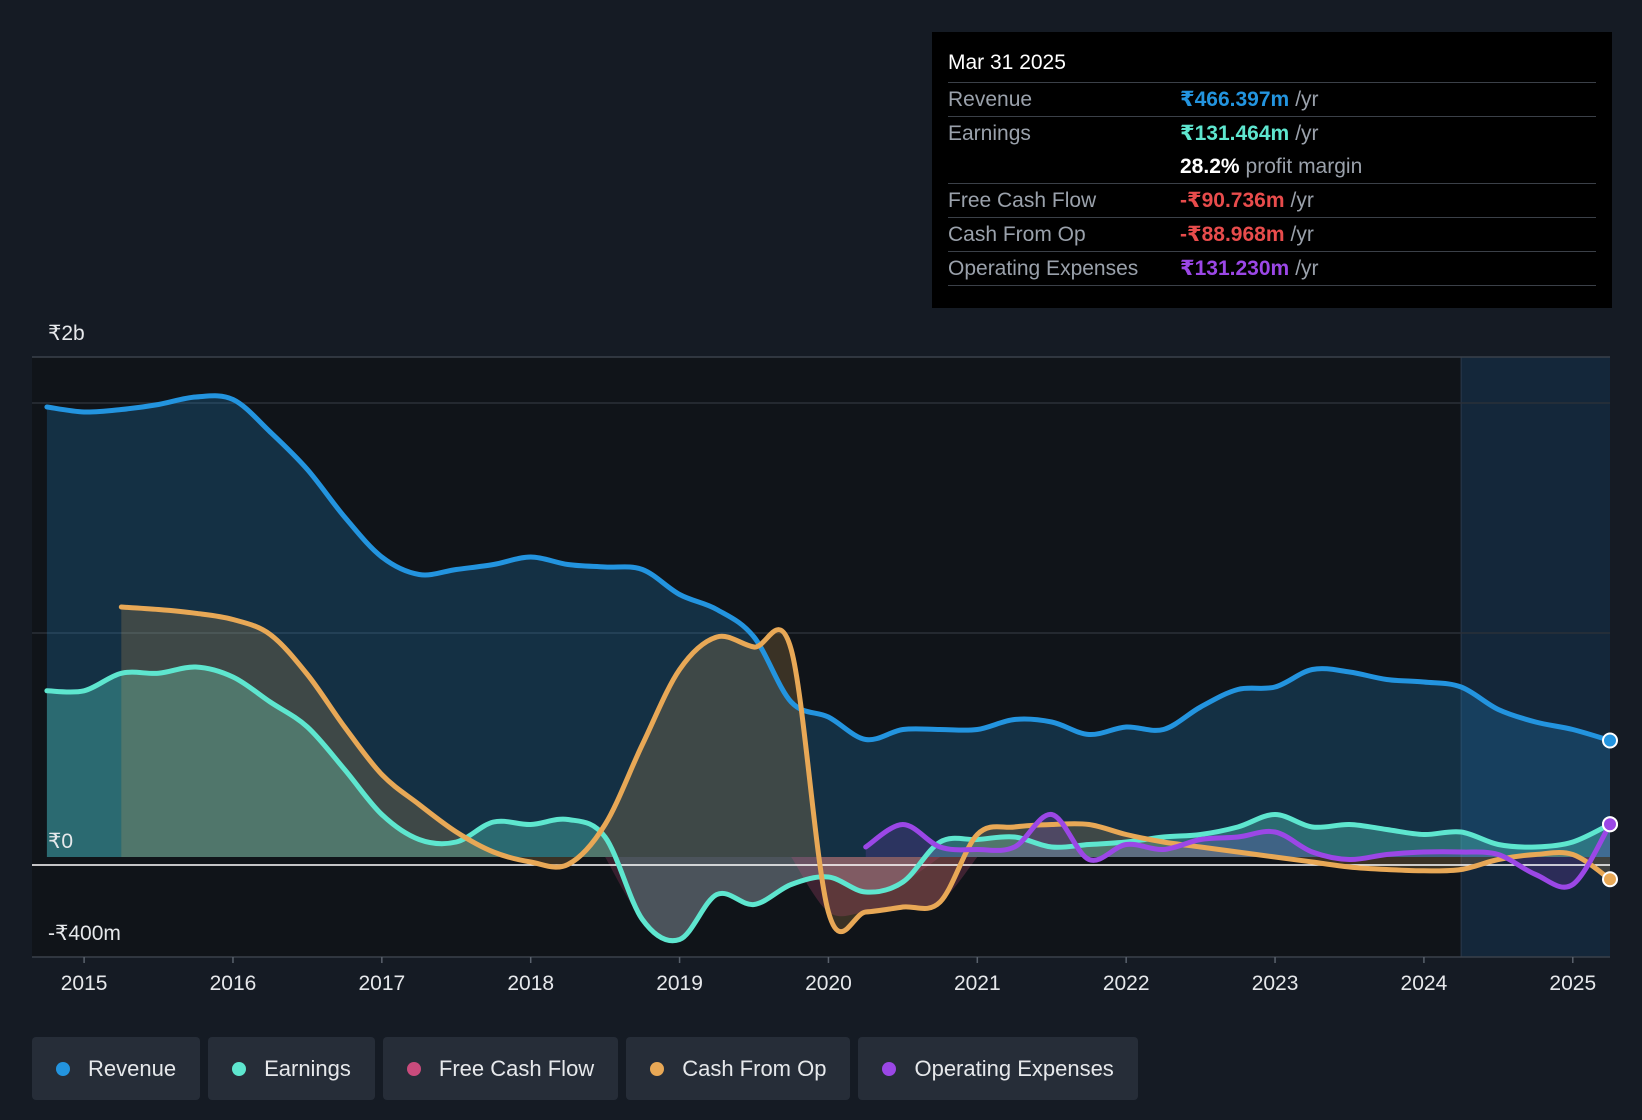 Image resolution: width=1642 pixels, height=1120 pixels. What do you see at coordinates (84, 933) in the screenshot?
I see `y-tick-label-bottom: -₹400m` at bounding box center [84, 933].